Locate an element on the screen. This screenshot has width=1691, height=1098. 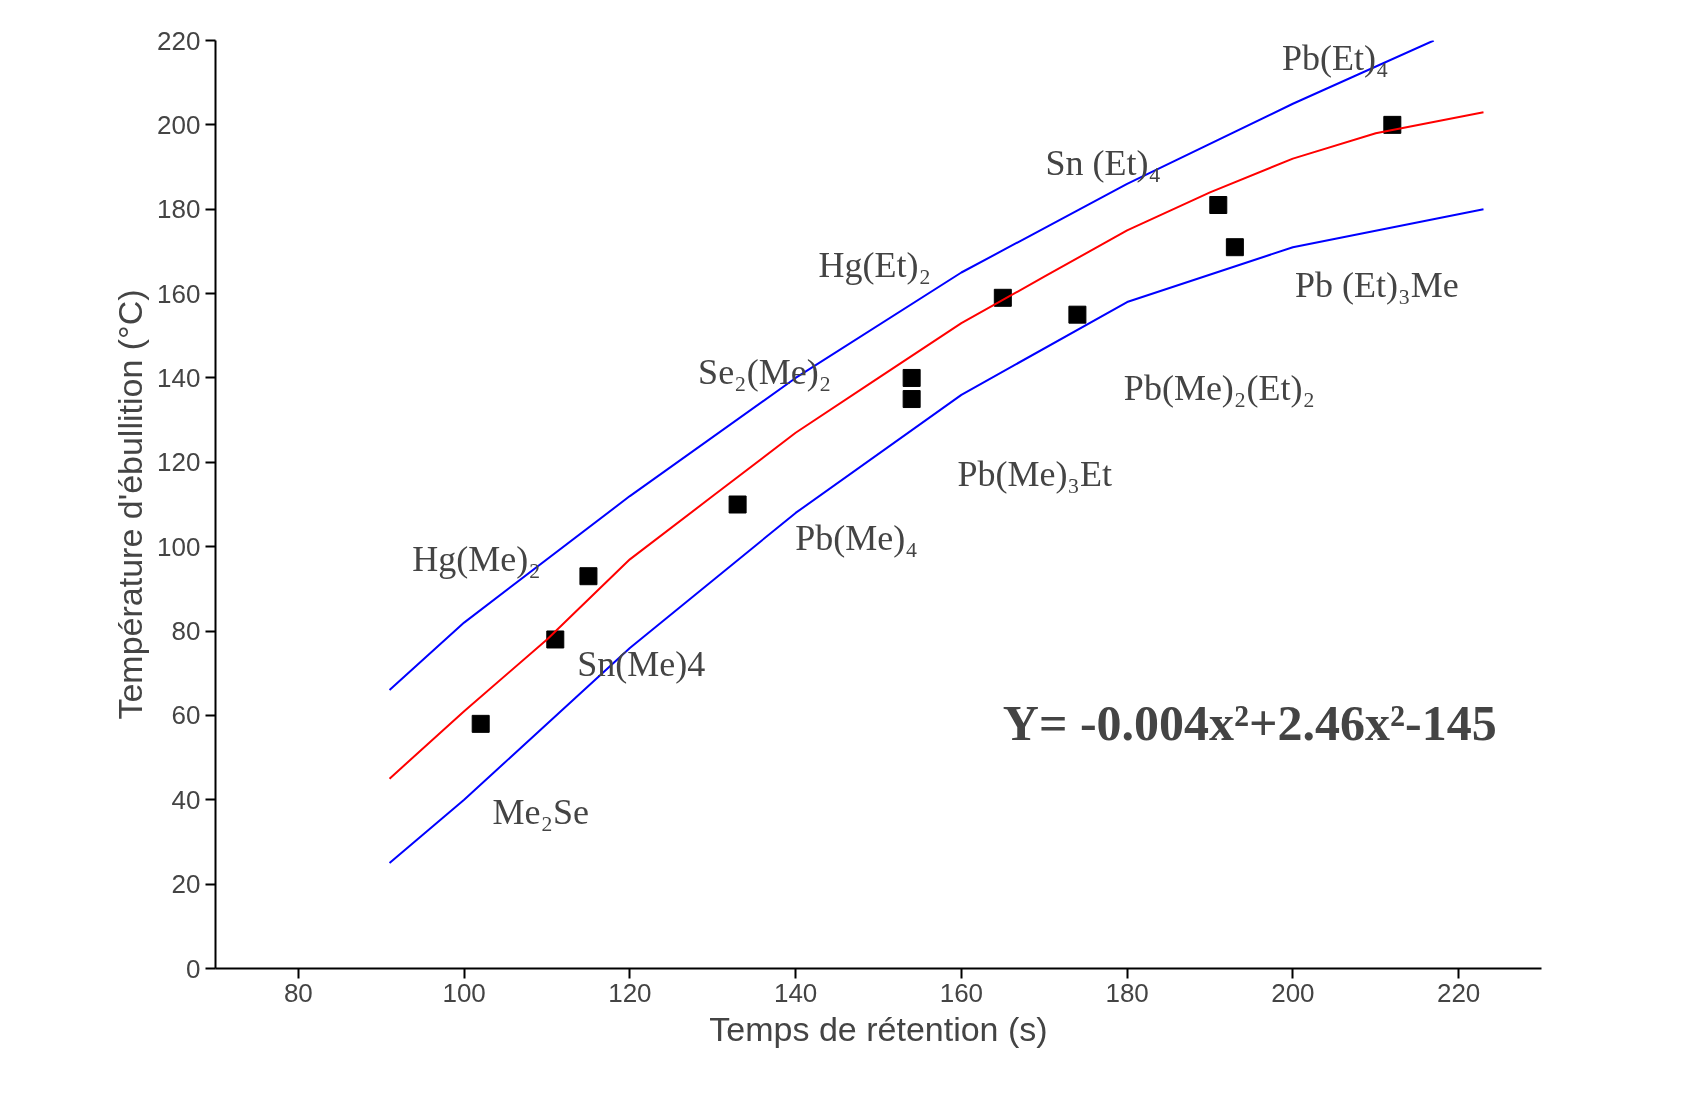
y-tick-label: 40 is located at coordinates (186, 799).